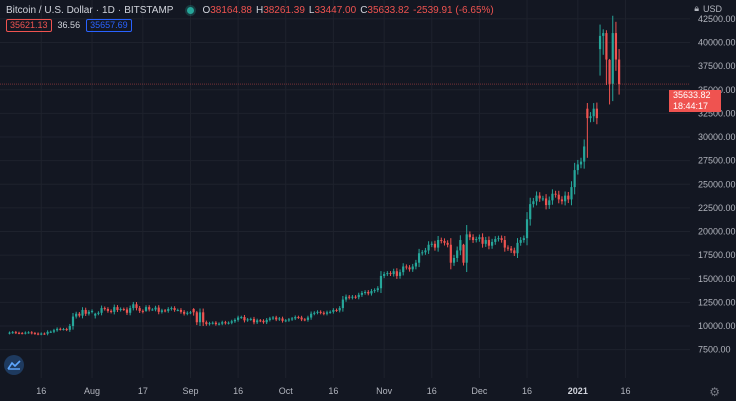 The height and width of the screenshot is (401, 736). I want to click on price-tick-label: 17500.00, so click(717, 255).